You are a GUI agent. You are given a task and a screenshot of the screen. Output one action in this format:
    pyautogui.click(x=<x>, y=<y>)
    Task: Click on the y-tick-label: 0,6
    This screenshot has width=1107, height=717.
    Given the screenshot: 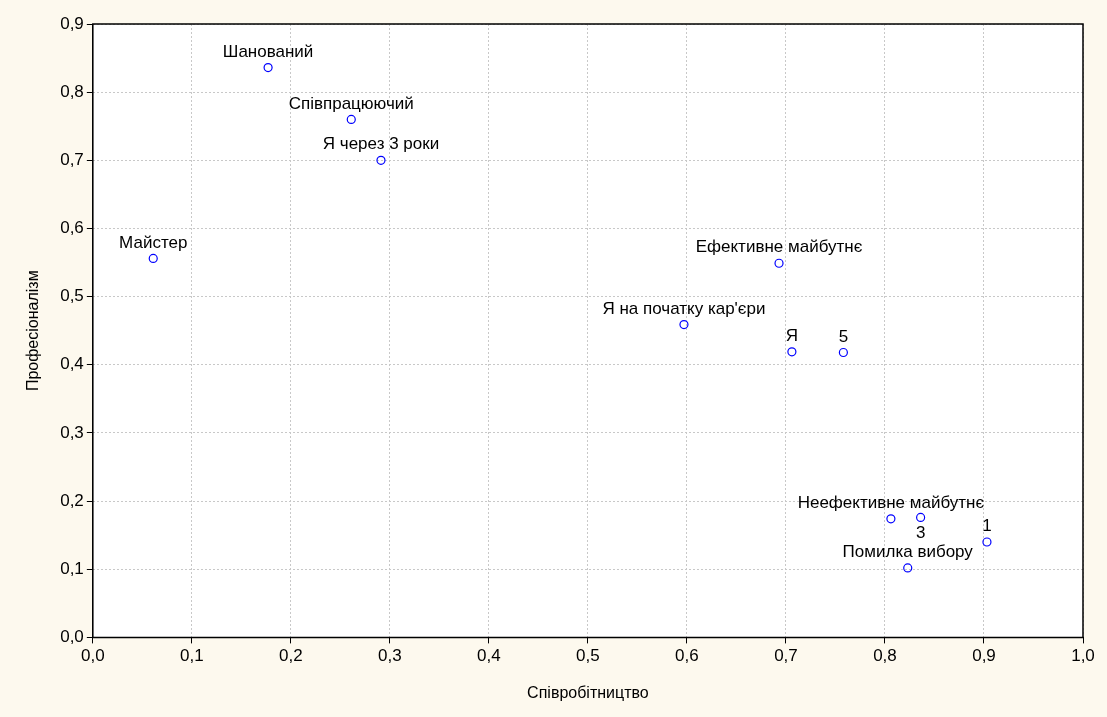 What is the action you would take?
    pyautogui.click(x=72, y=228)
    